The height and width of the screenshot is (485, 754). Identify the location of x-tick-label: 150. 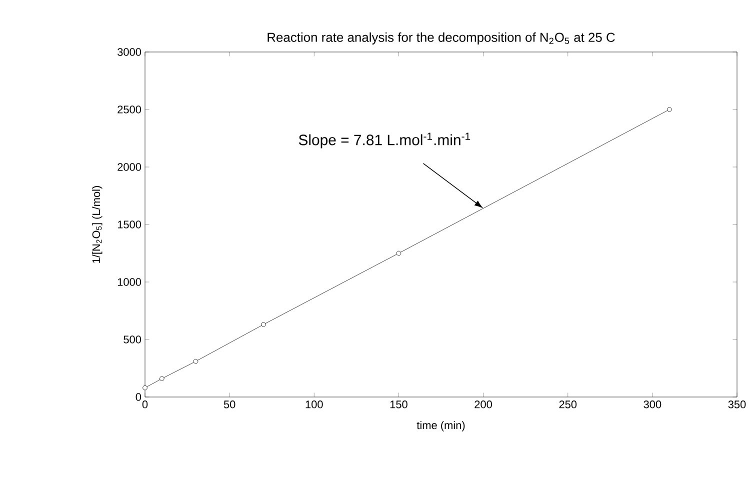
(399, 404).